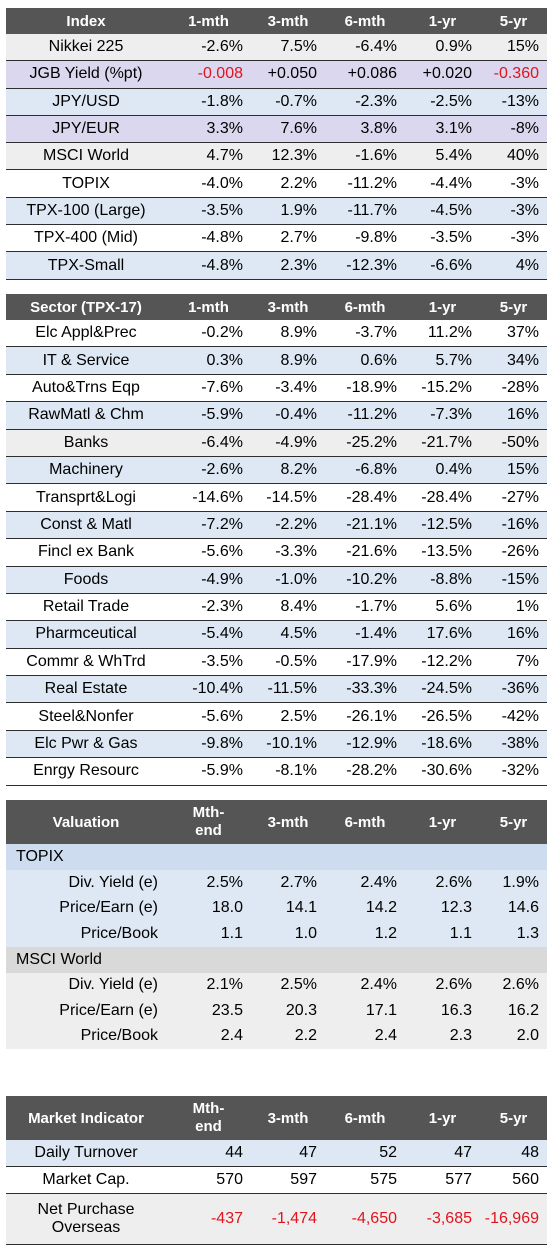 The width and height of the screenshot is (553, 1256). I want to click on value-1yr: 577, so click(458, 1179).